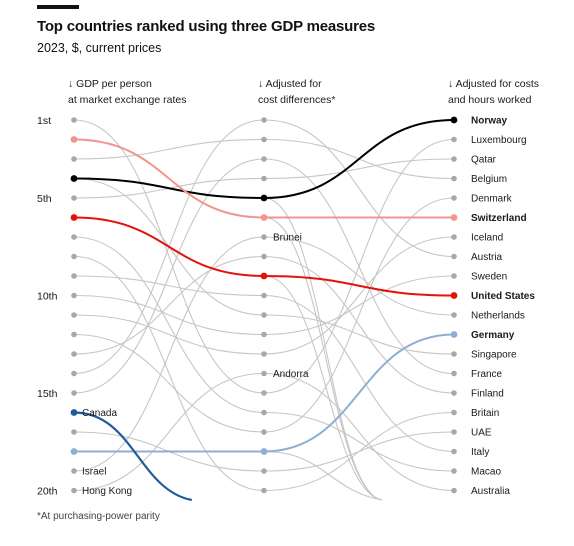 This screenshot has width=574, height=546. I want to click on country-label: UAE, so click(481, 433).